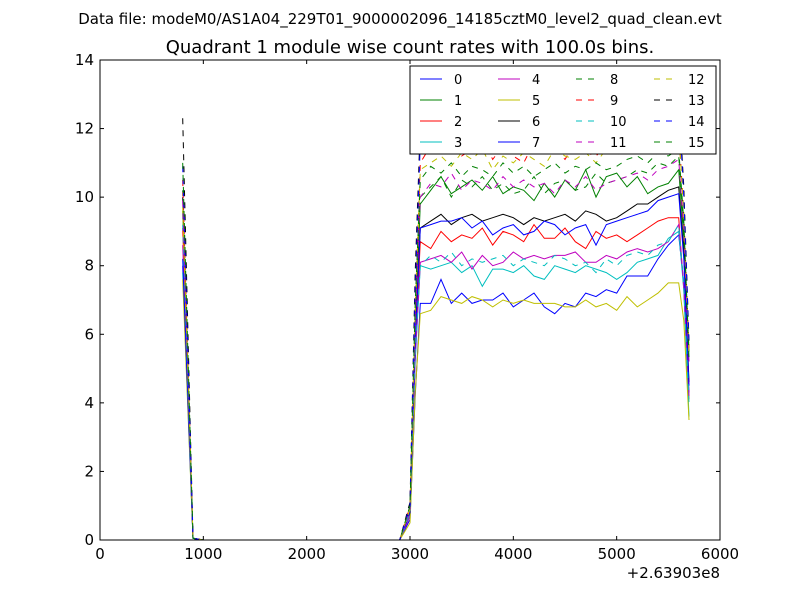  I want to click on legend-label-3: 3, so click(458, 143).